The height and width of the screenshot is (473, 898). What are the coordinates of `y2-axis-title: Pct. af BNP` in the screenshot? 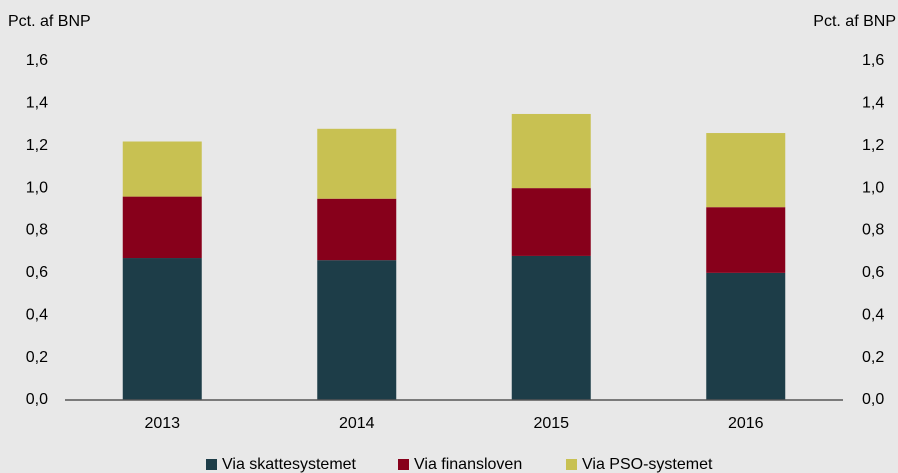 It's located at (854, 21).